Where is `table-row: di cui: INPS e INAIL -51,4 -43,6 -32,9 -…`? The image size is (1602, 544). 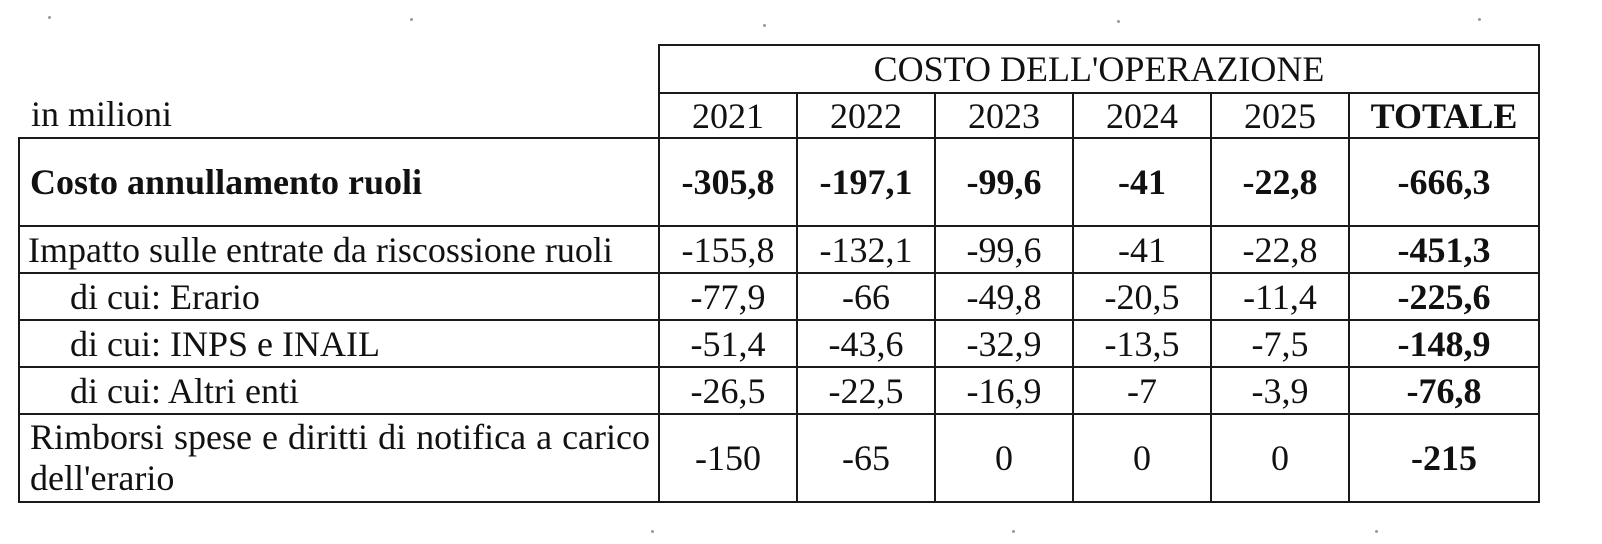 table-row: di cui: INPS e INAIL -51,4 -43,6 -32,9 -… is located at coordinates (779, 343).